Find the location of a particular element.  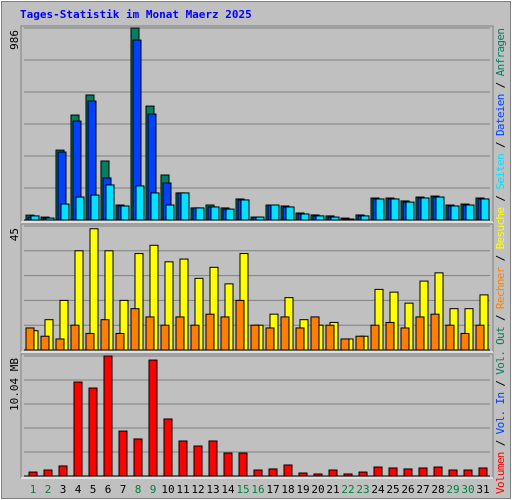

x-tick-label: 21 is located at coordinates (332, 489).